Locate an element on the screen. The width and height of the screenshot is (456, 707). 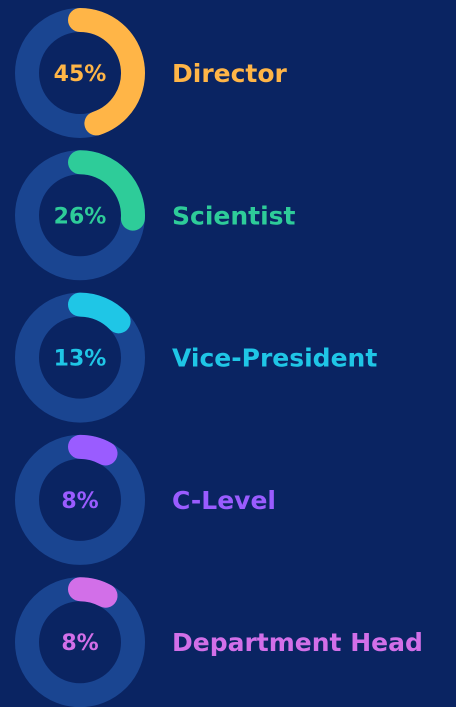
category-label: Director is located at coordinates (230, 73).